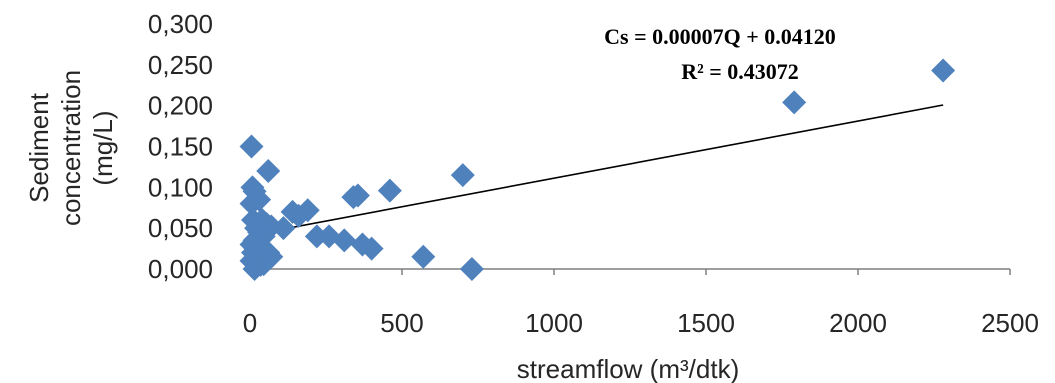 The height and width of the screenshot is (383, 1055). What do you see at coordinates (554, 323) in the screenshot?
I see `x-tick-label: 1000` at bounding box center [554, 323].